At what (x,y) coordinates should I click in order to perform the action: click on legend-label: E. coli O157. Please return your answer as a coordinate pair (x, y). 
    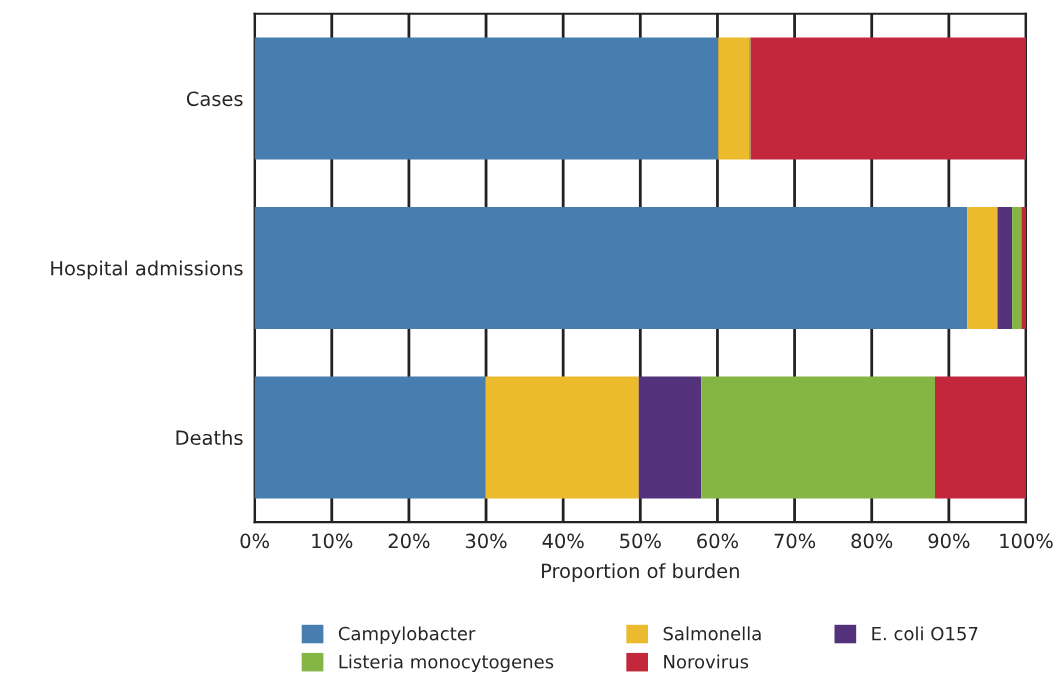
    Looking at the image, I should click on (925, 633).